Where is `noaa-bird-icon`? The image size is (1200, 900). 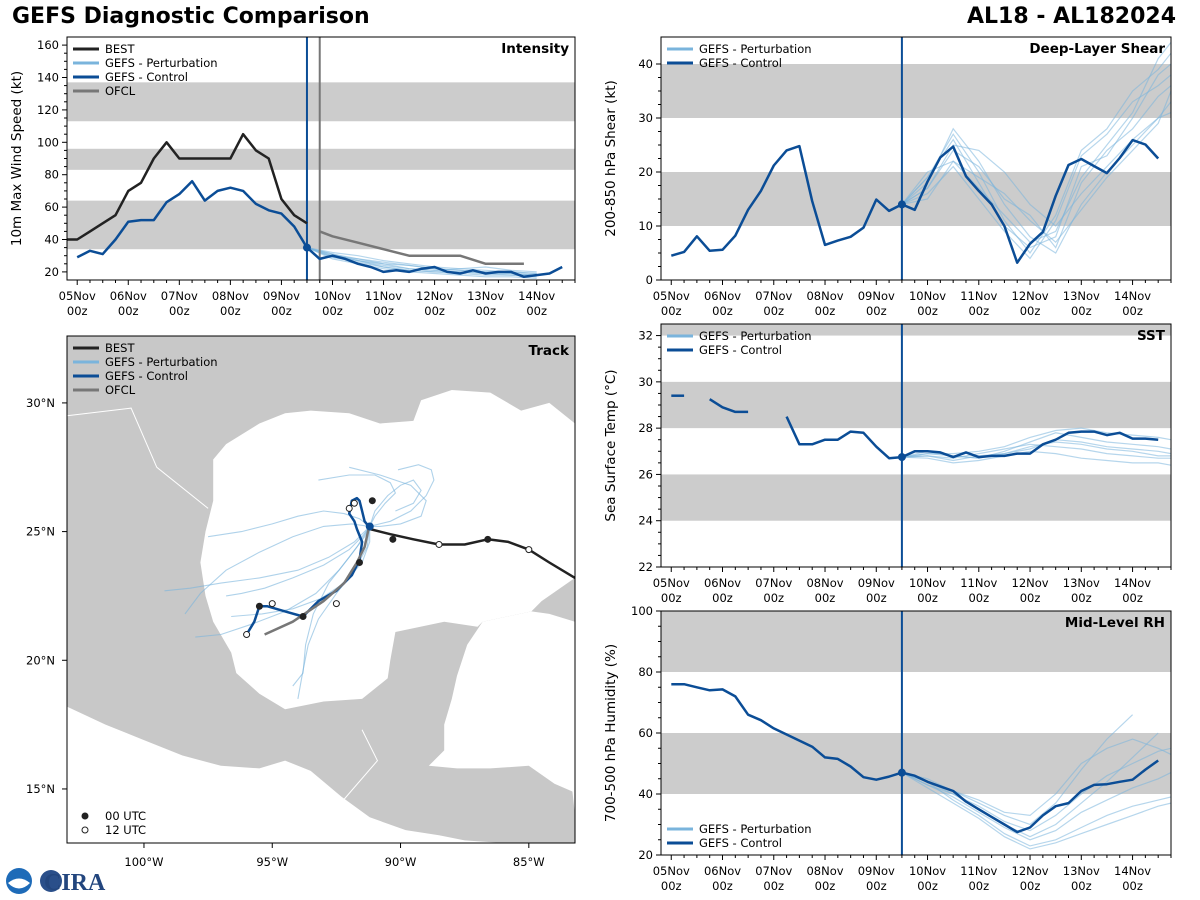 noaa-bird-icon is located at coordinates (19, 883).